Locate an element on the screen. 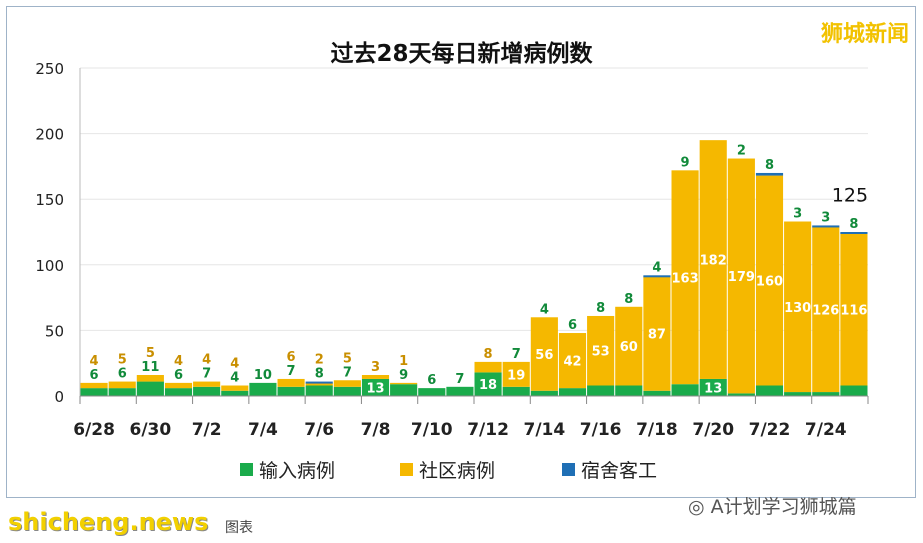 The height and width of the screenshot is (543, 923). data-label: 160 is located at coordinates (769, 282).